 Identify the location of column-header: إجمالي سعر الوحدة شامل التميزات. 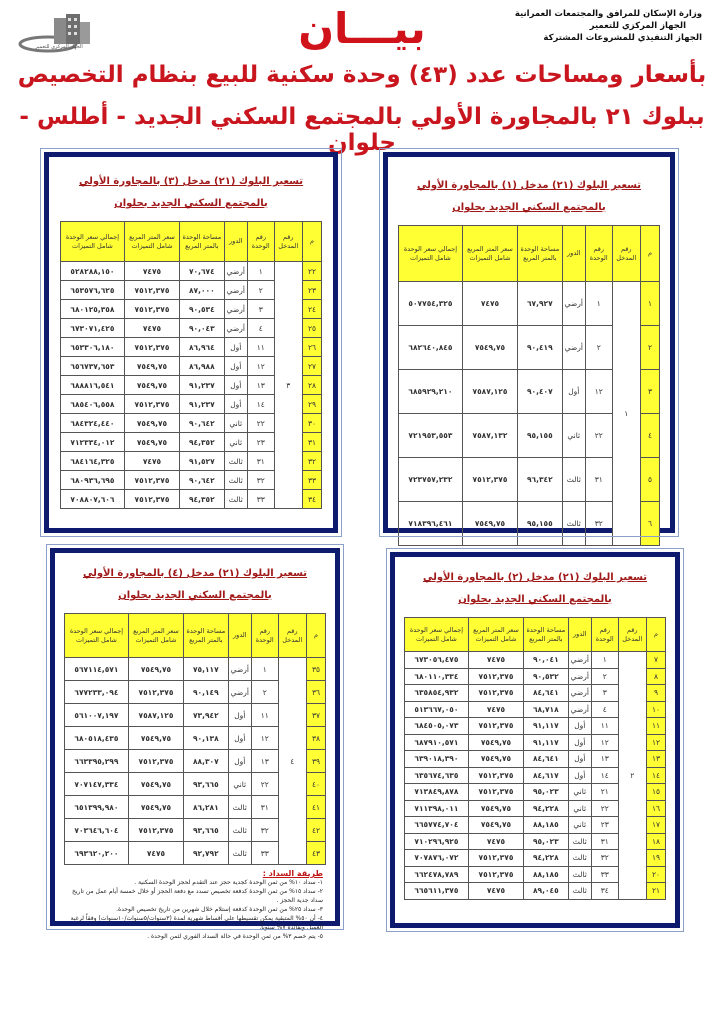
(436, 634).